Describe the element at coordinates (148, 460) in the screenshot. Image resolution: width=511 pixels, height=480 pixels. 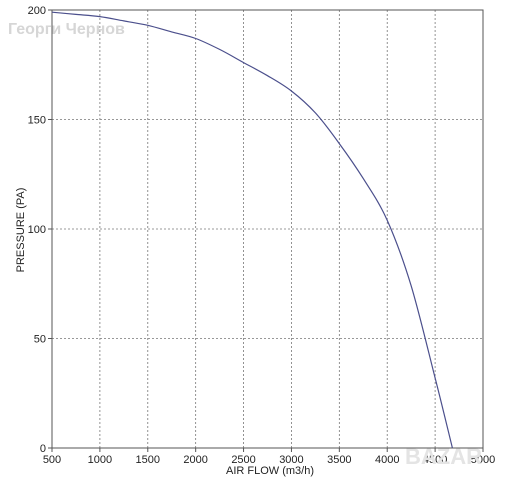
I see `x-tick-label: 1500` at that location.